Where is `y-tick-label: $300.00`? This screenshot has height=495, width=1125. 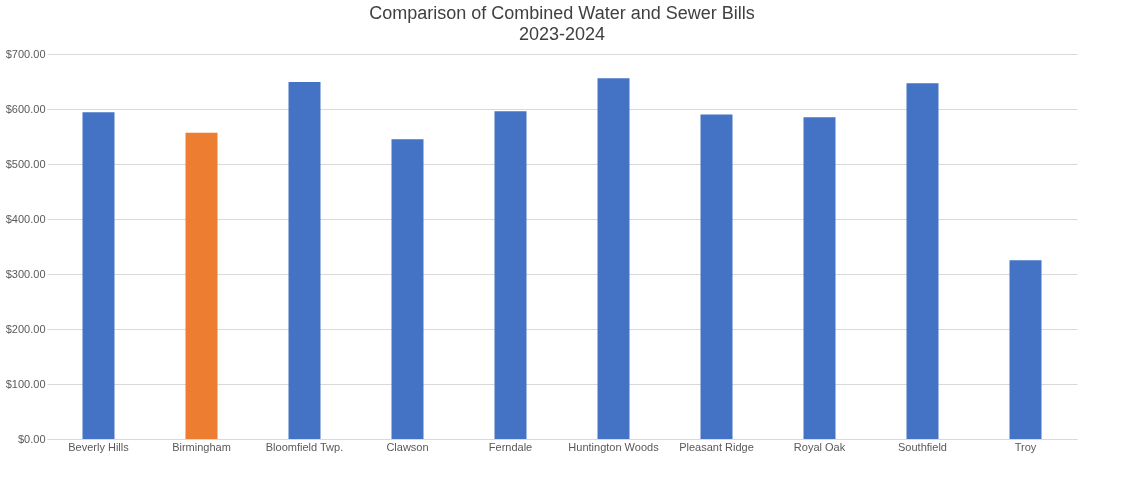 y-tick-label: $300.00 is located at coordinates (25, 273).